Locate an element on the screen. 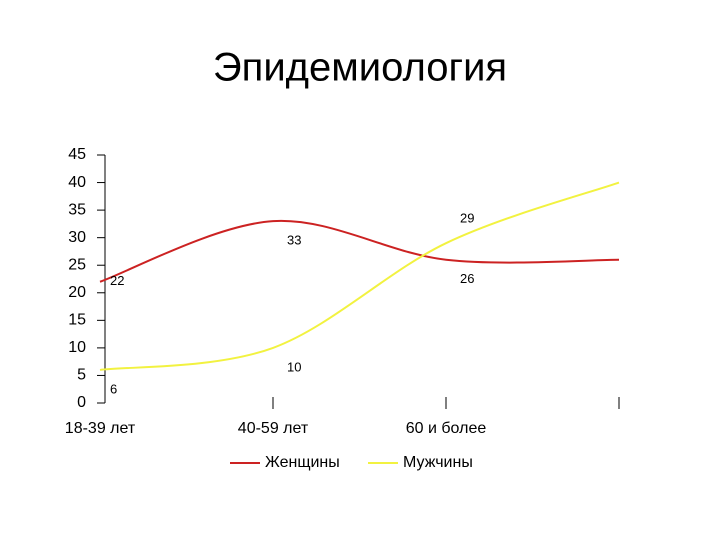 The height and width of the screenshot is (540, 720). y-tick-label: 15 is located at coordinates (77, 320).